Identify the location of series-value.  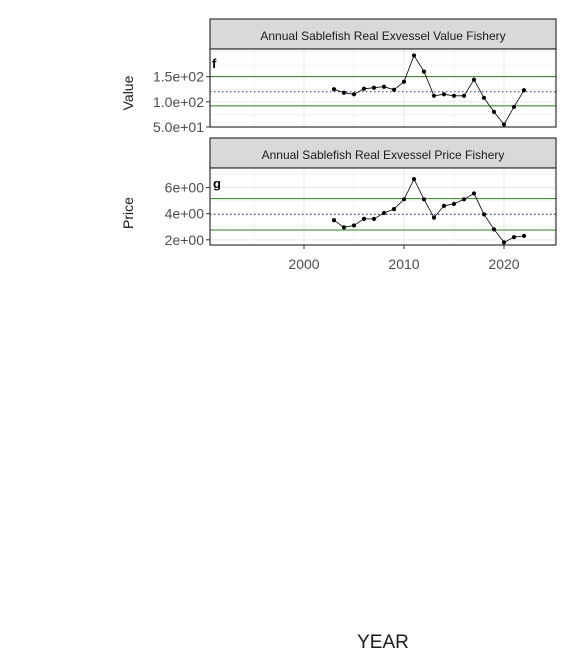
(429, 90).